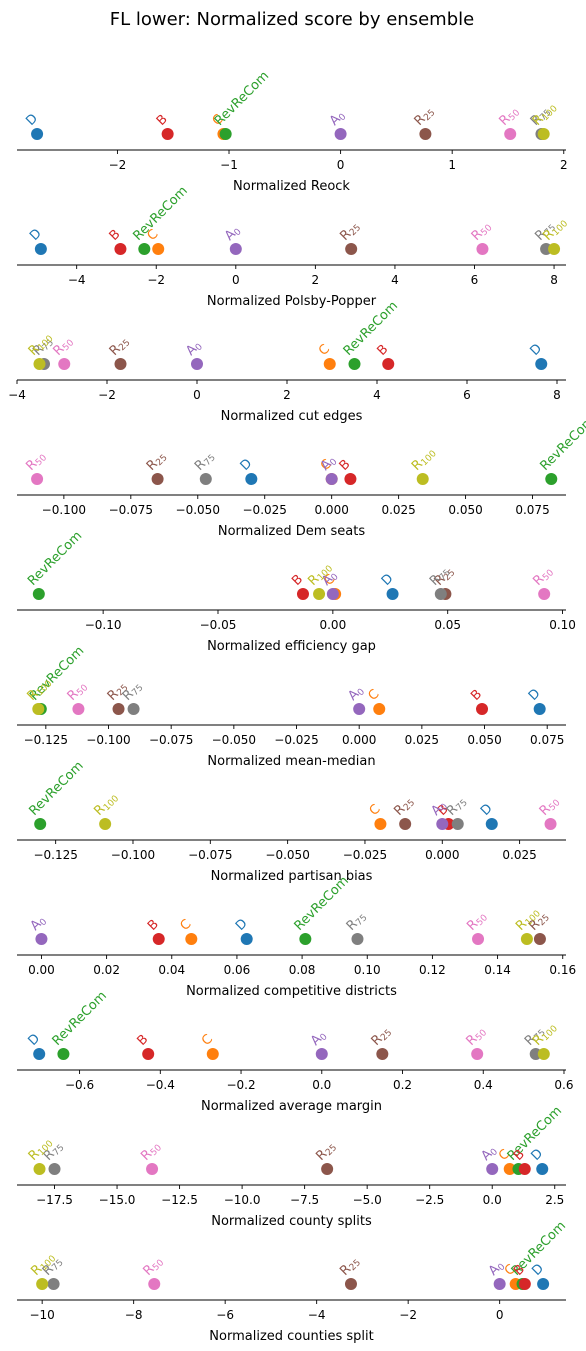 This screenshot has height=1351, width=586. What do you see at coordinates (291, 1336) in the screenshot?
I see `x-axis-label: Normalized counties split` at bounding box center [291, 1336].